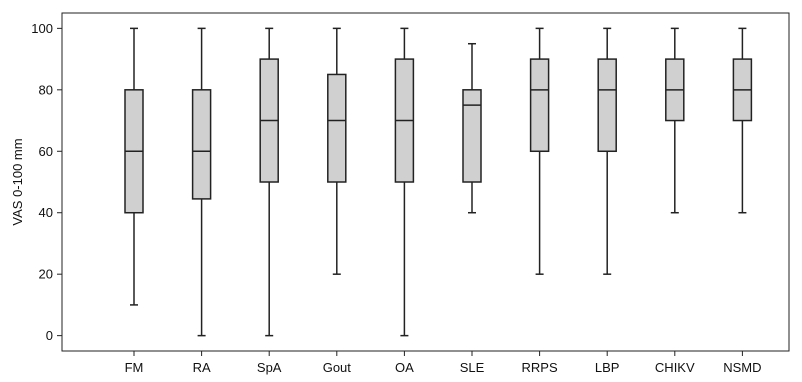 This screenshot has height=382, width=802. What do you see at coordinates (202, 367) in the screenshot?
I see `x-tick-label: RA` at bounding box center [202, 367].